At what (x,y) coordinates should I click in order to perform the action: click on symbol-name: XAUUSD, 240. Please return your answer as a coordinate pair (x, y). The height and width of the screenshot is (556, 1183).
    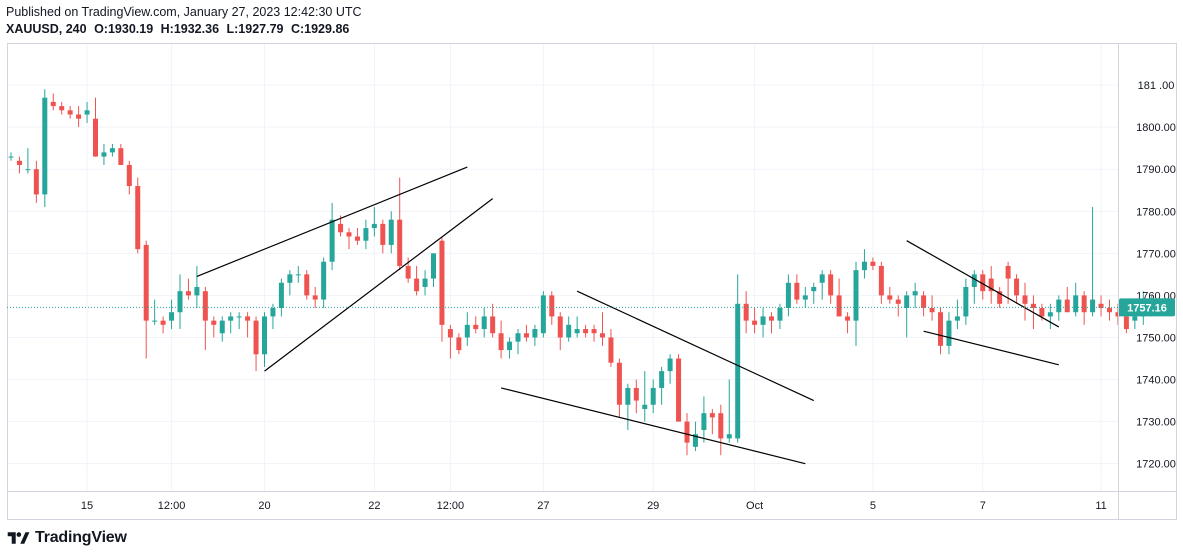
    Looking at the image, I should click on (46, 29).